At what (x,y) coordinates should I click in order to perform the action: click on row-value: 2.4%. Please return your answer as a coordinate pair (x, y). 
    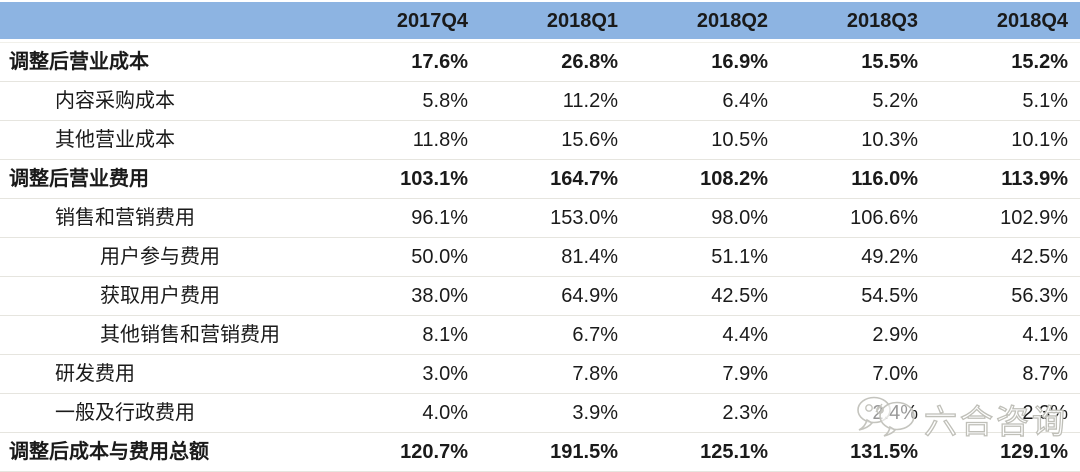
    Looking at the image, I should click on (895, 413).